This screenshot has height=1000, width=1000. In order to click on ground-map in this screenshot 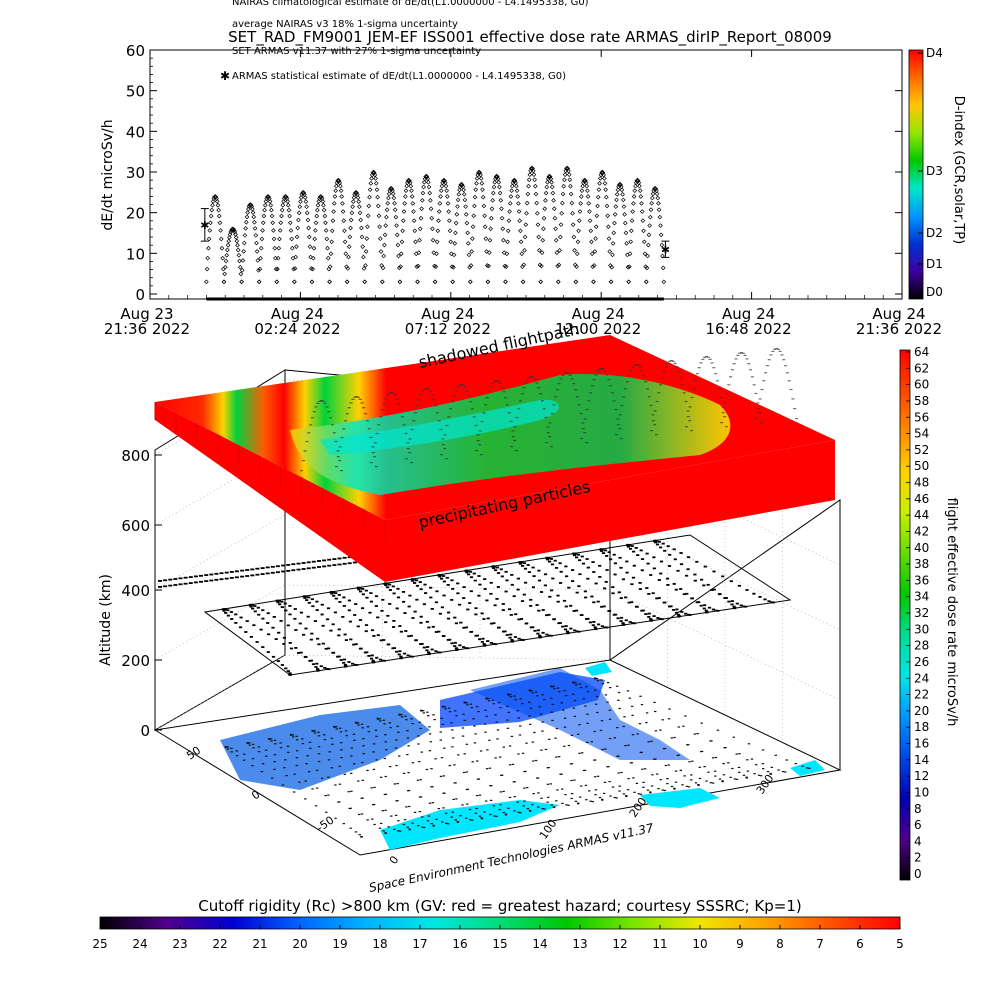, I will do `click(497, 757)`.